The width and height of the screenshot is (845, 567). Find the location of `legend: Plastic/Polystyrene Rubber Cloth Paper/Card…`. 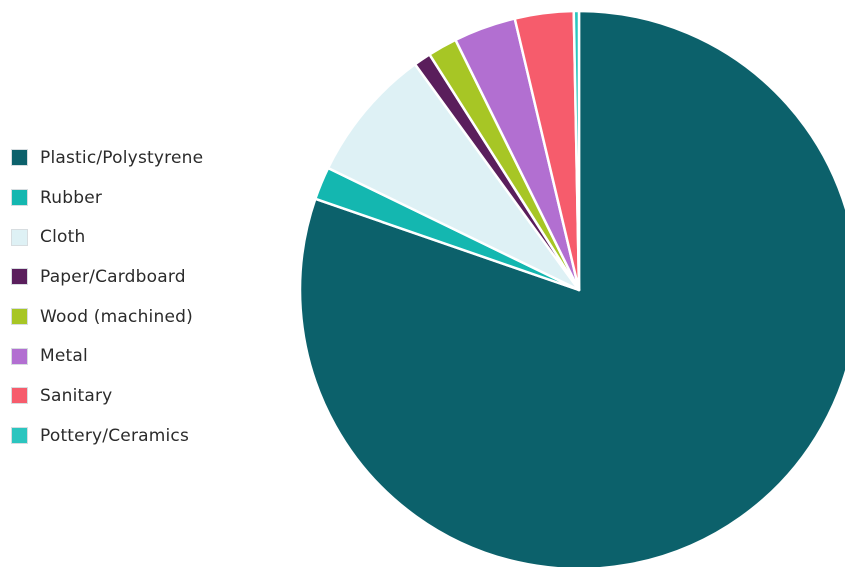

legend: Plastic/Polystyrene Rubber Cloth Paper/Card… is located at coordinates (107, 297).